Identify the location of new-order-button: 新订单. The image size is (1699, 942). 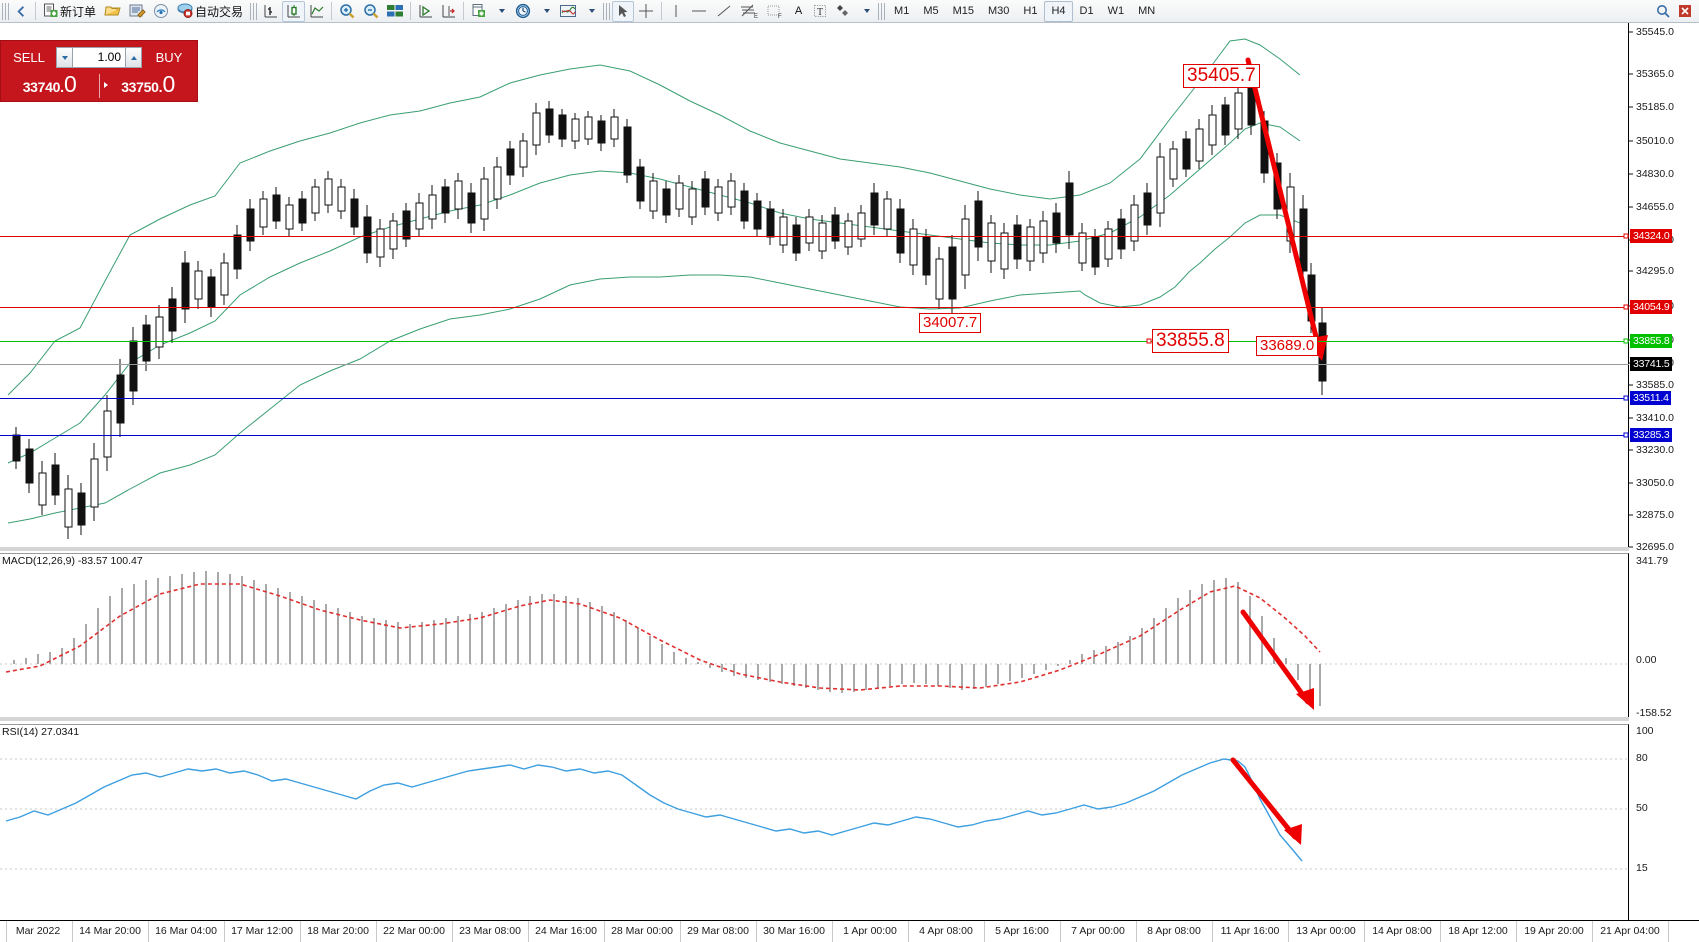
(70, 11).